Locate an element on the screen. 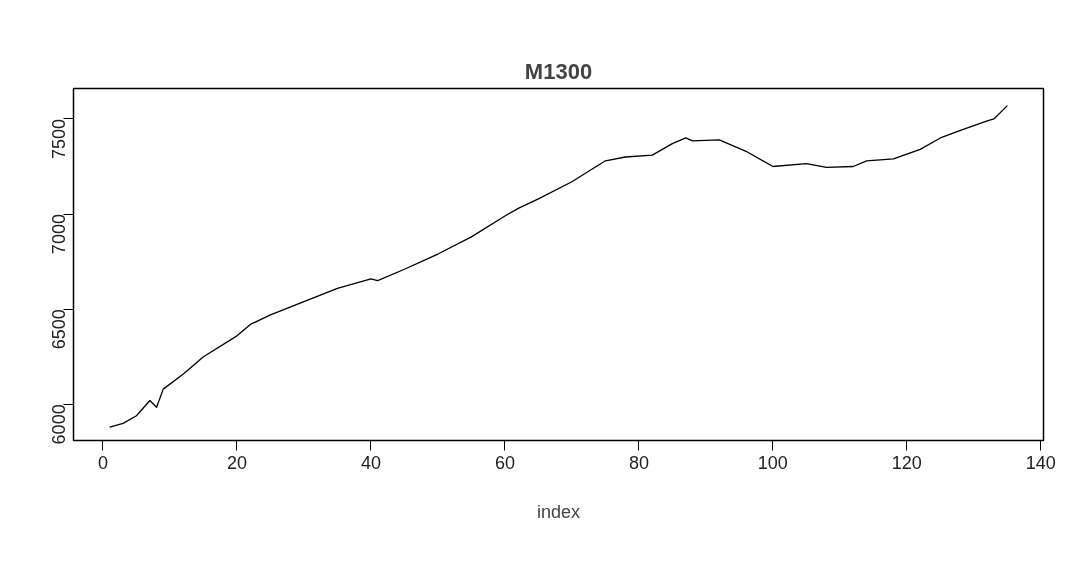  x-tick-label: 0 is located at coordinates (102, 462).